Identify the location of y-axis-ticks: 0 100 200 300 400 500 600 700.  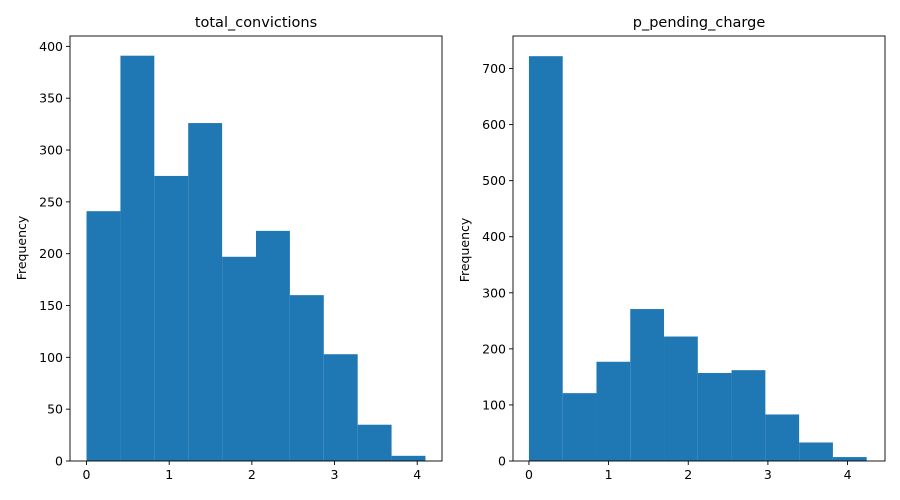
(497, 265).